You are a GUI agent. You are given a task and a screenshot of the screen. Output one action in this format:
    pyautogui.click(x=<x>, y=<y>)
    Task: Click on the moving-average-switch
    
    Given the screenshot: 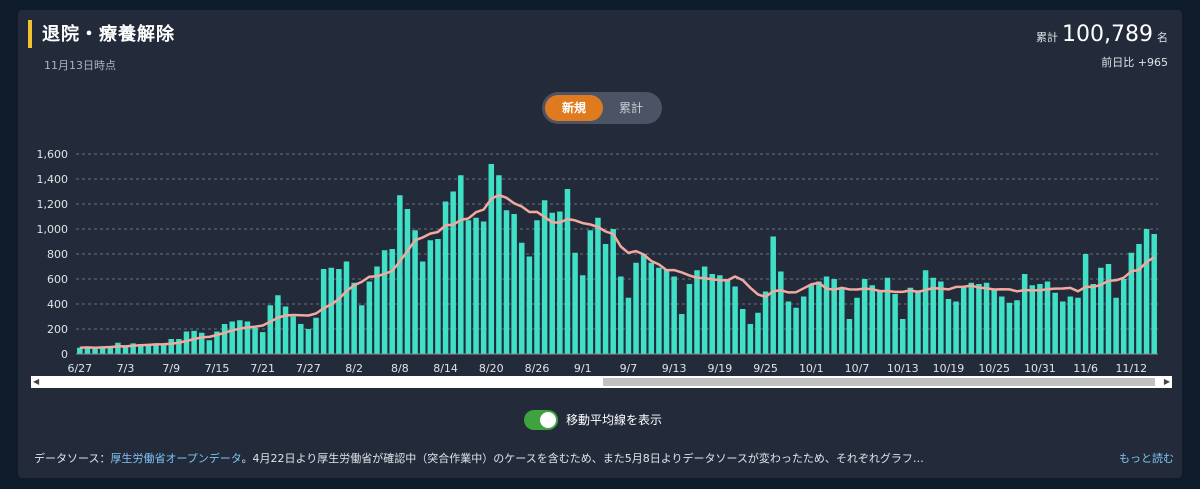 What is the action you would take?
    pyautogui.click(x=541, y=419)
    